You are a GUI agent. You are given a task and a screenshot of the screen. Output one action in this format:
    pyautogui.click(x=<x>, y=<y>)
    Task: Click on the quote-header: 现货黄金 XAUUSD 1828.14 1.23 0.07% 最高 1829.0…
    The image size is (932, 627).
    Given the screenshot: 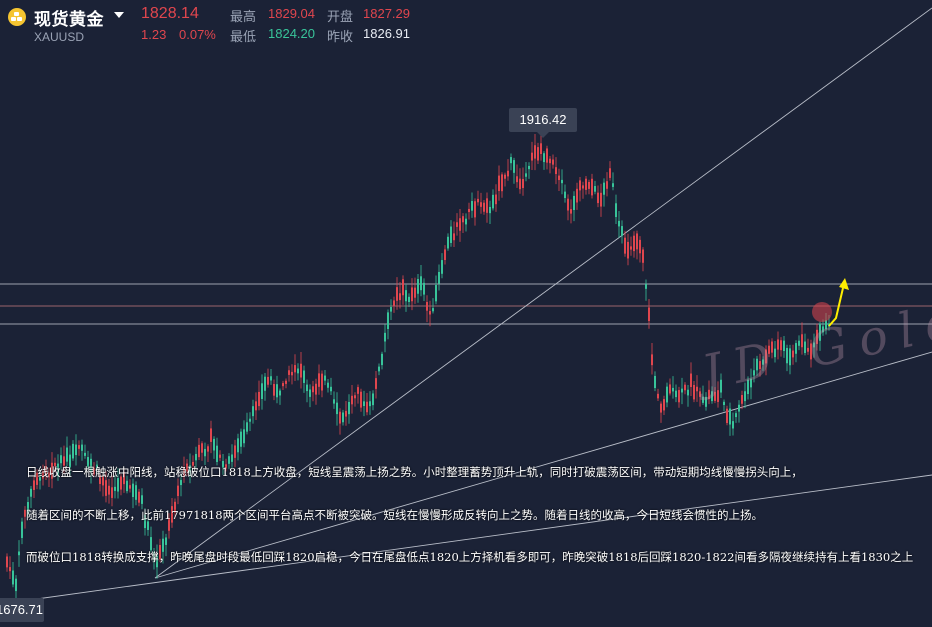 What is the action you would take?
    pyautogui.click(x=230, y=24)
    